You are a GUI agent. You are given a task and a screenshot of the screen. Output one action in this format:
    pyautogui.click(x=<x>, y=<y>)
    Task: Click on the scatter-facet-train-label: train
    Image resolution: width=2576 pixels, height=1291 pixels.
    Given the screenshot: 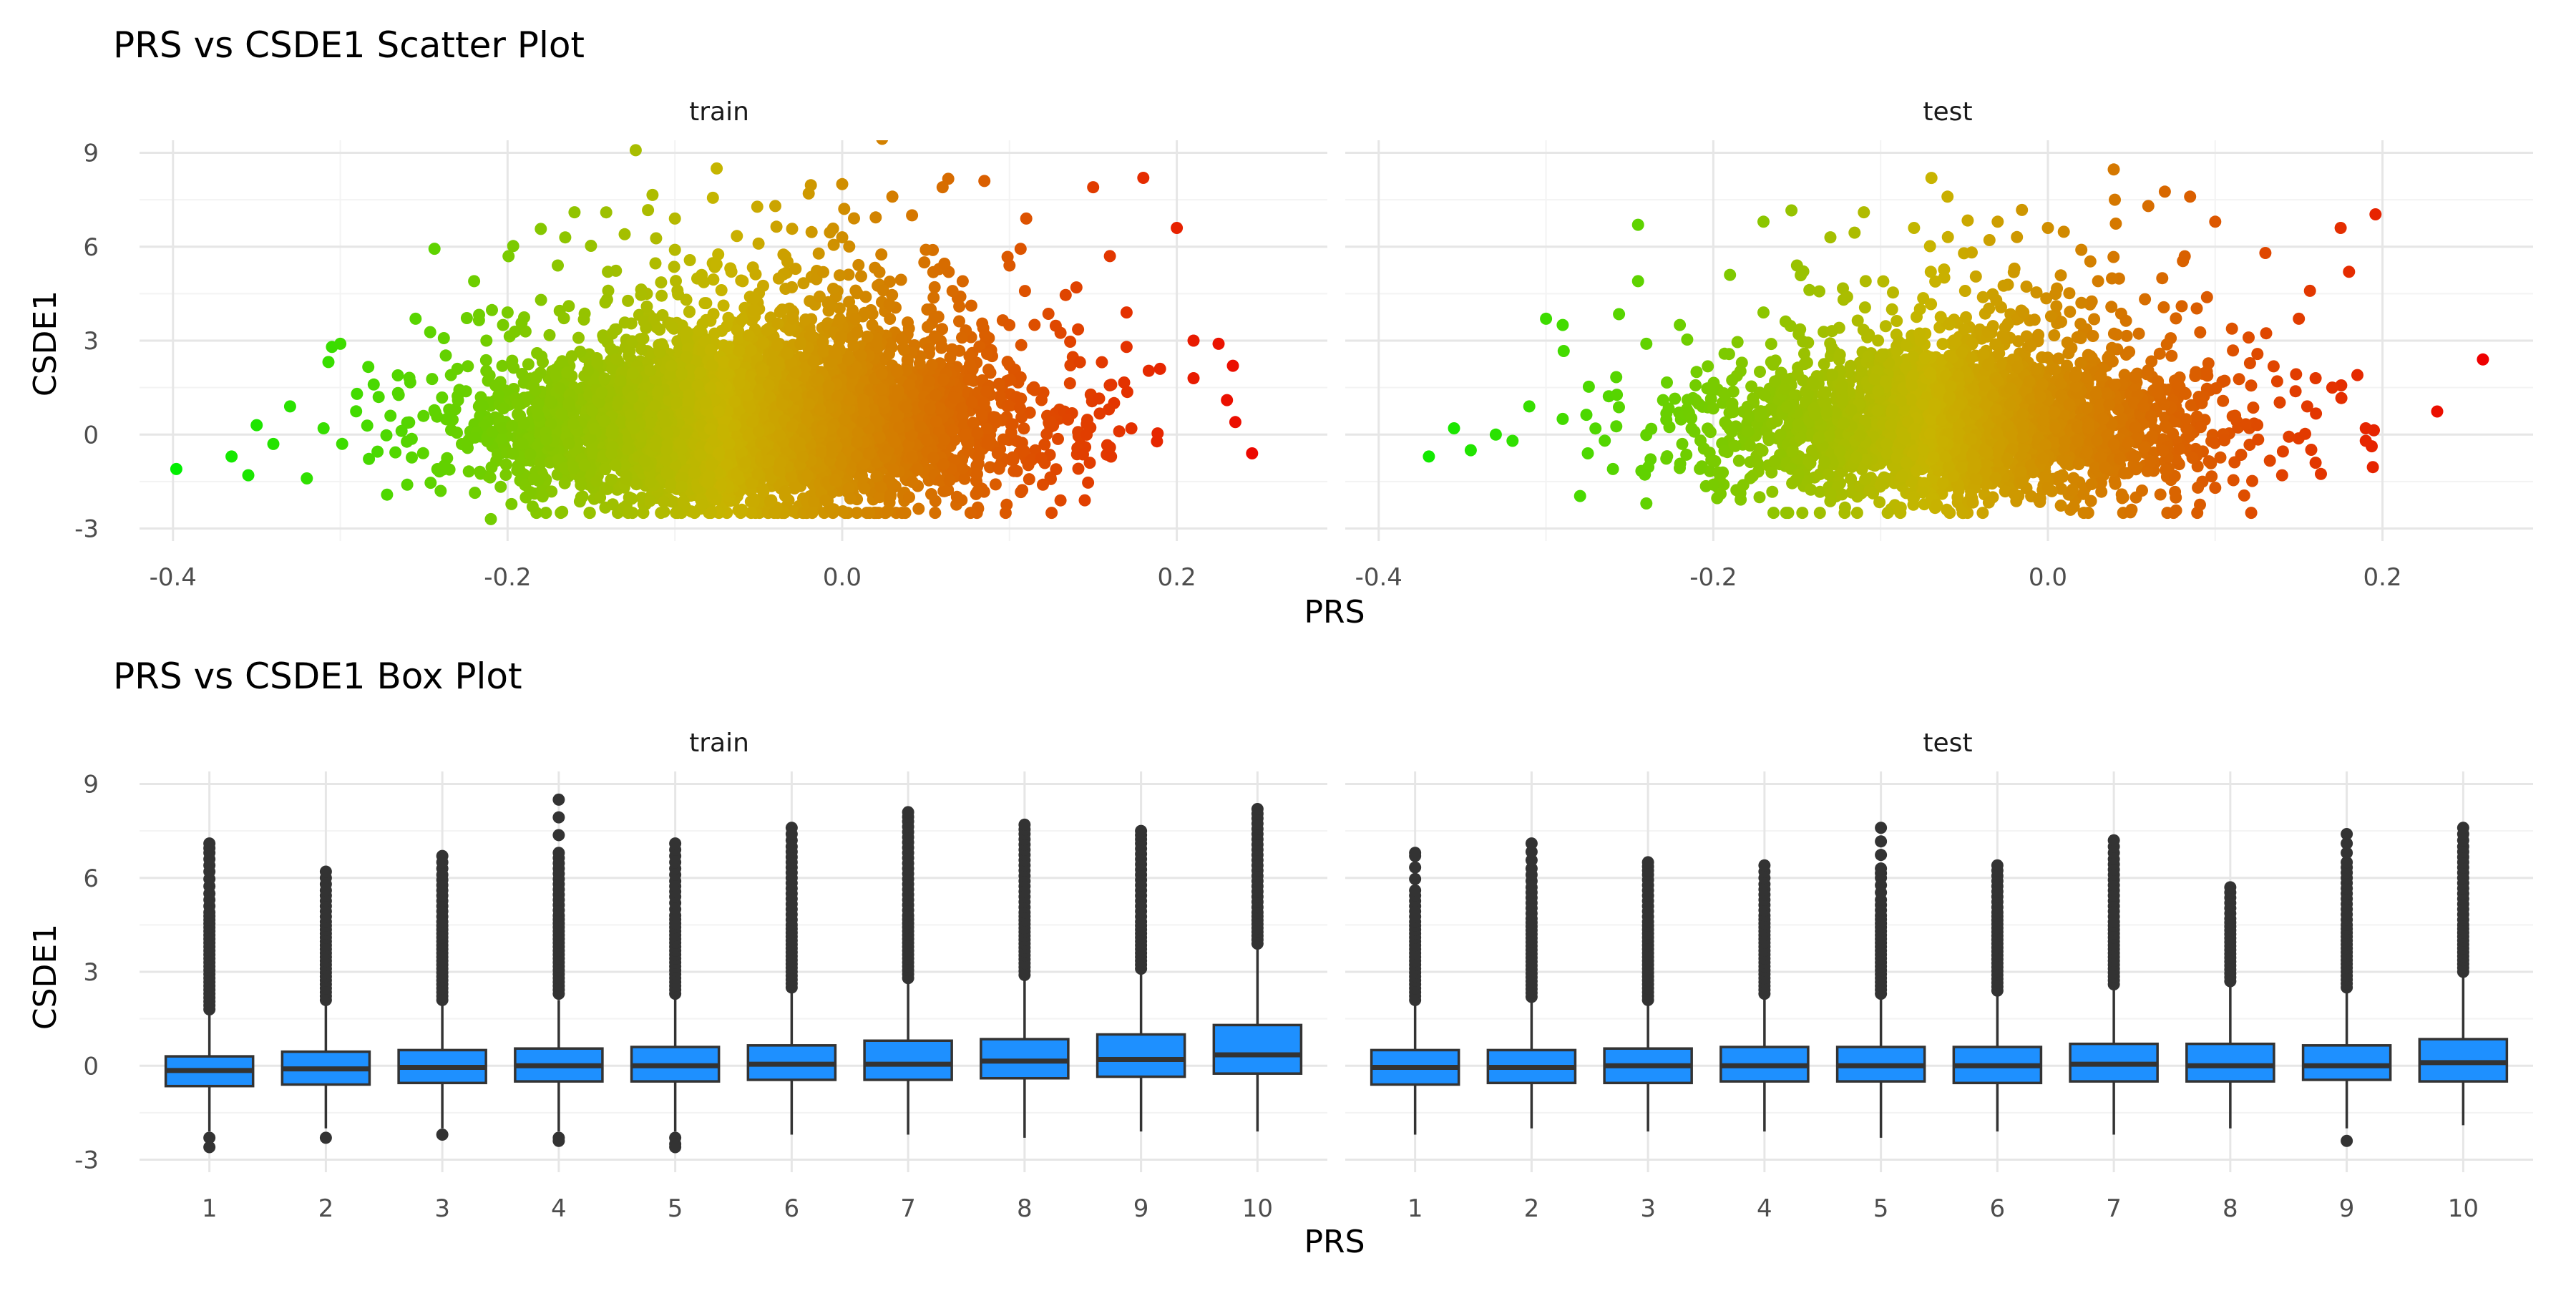 What is the action you would take?
    pyautogui.click(x=719, y=112)
    